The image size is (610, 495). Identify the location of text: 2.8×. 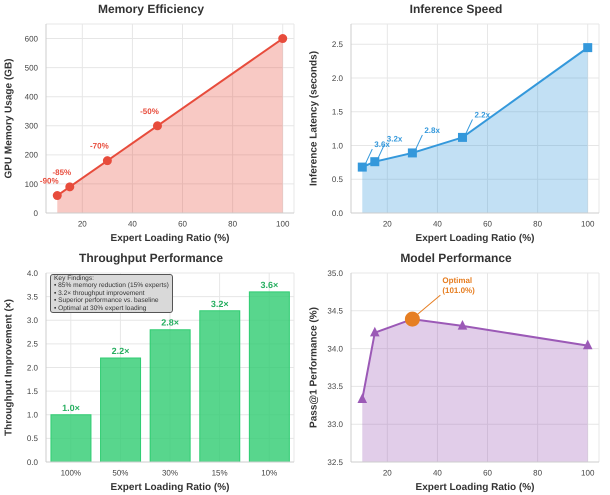
(170, 322).